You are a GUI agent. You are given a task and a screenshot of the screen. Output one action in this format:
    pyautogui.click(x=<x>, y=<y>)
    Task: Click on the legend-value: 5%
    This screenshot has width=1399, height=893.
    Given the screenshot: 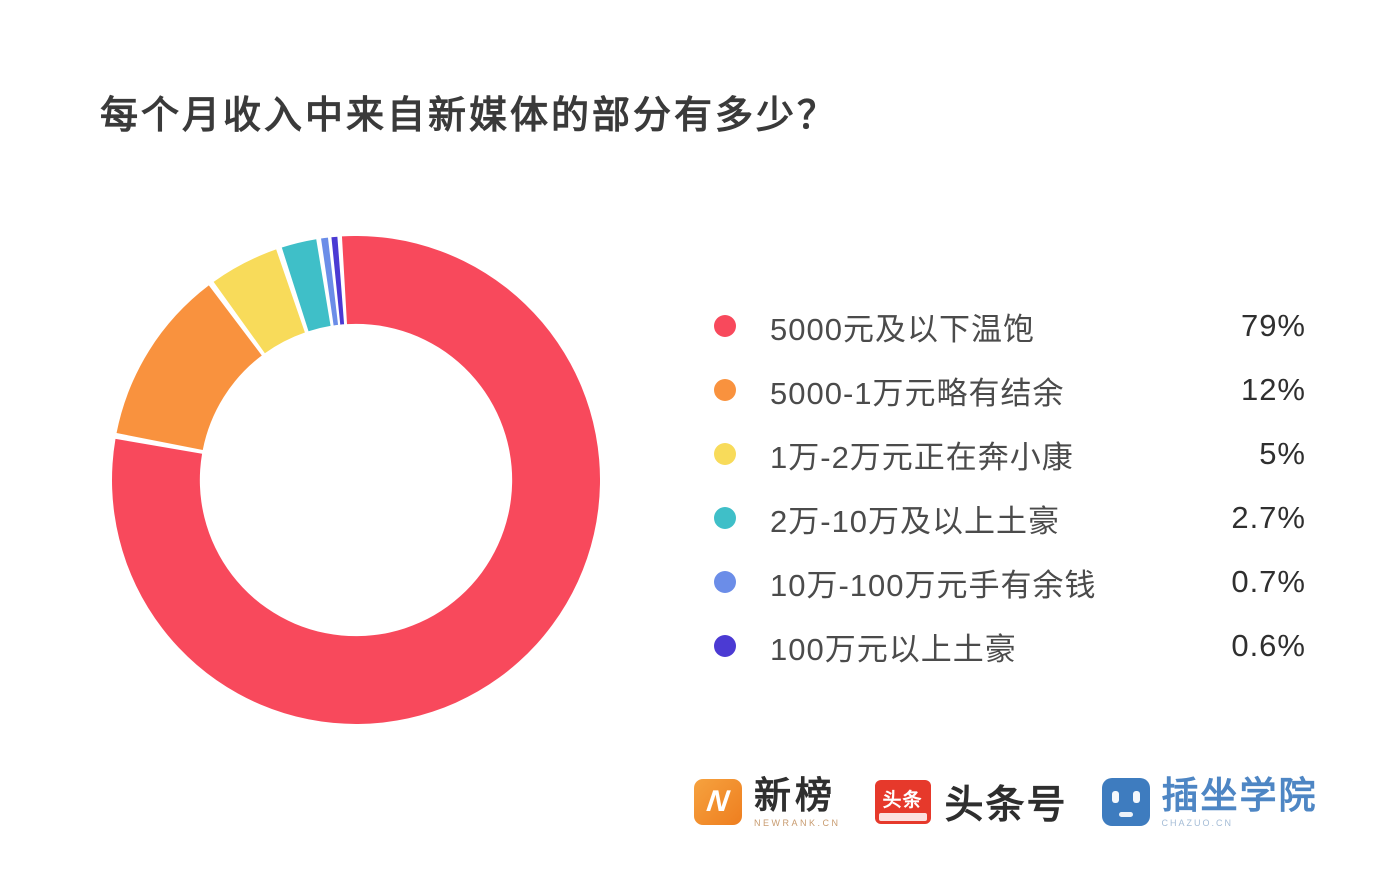 What is the action you would take?
    pyautogui.click(x=1282, y=453)
    